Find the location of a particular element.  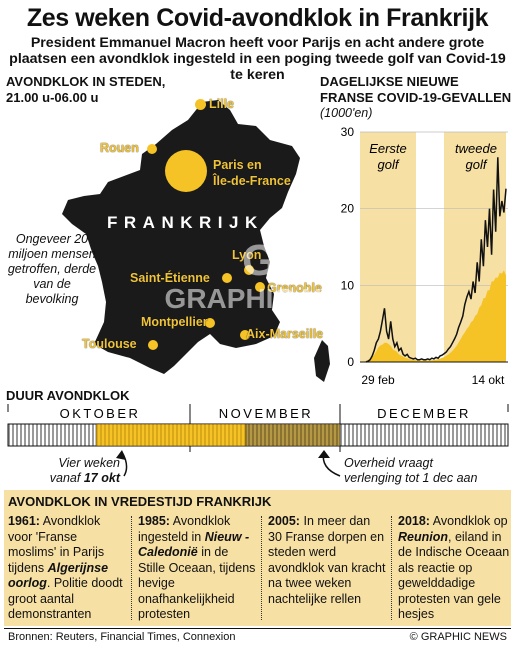

history-text-1961-b: voor 'Franse is located at coordinates (43, 536).